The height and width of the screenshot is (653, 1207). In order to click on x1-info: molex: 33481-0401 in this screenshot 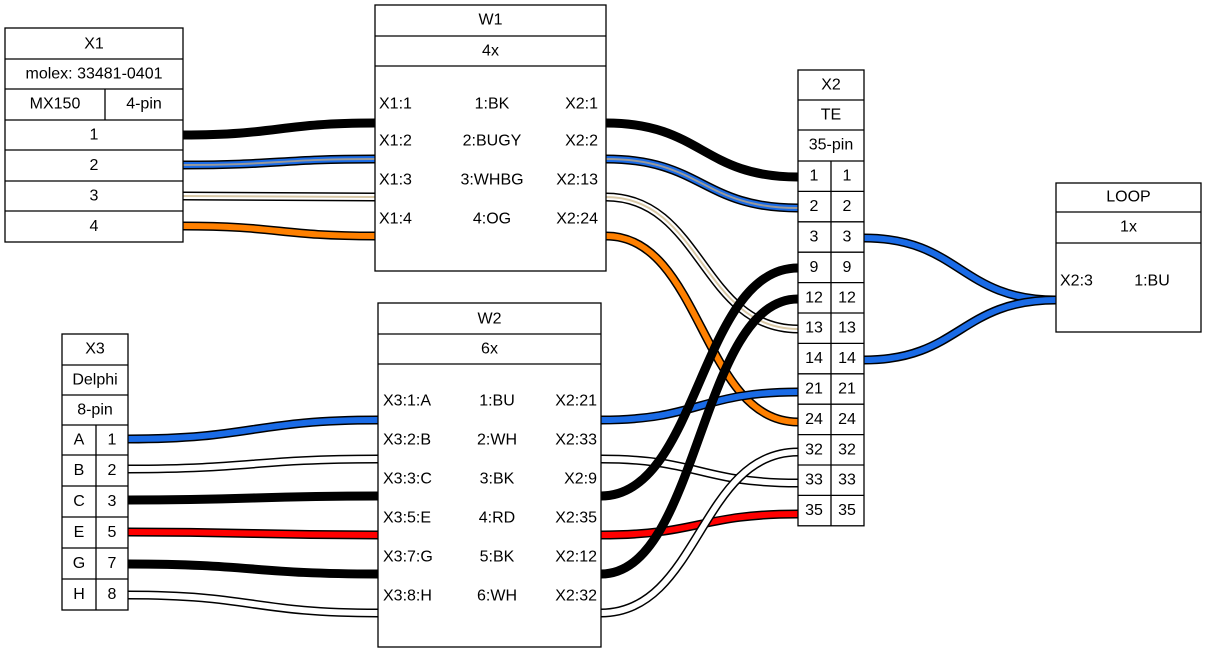, I will do `click(94, 74)`.